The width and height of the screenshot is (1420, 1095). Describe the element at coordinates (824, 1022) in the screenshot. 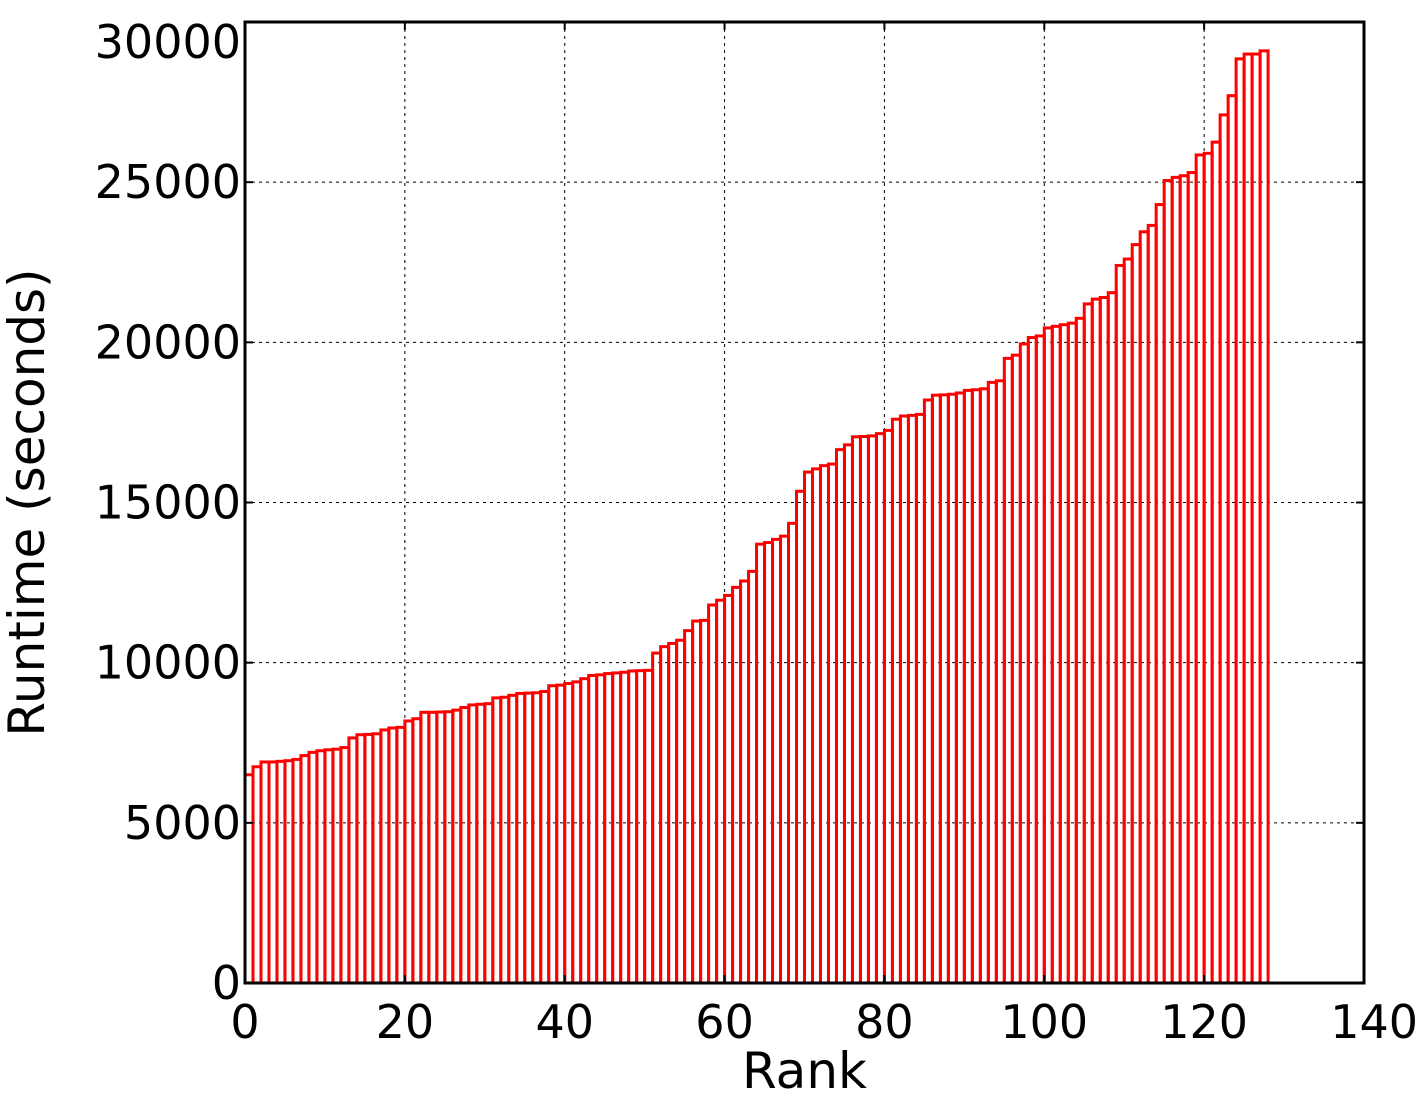

I see `x-tick-labels: 0 20 40 60 80 100 120 140` at that location.